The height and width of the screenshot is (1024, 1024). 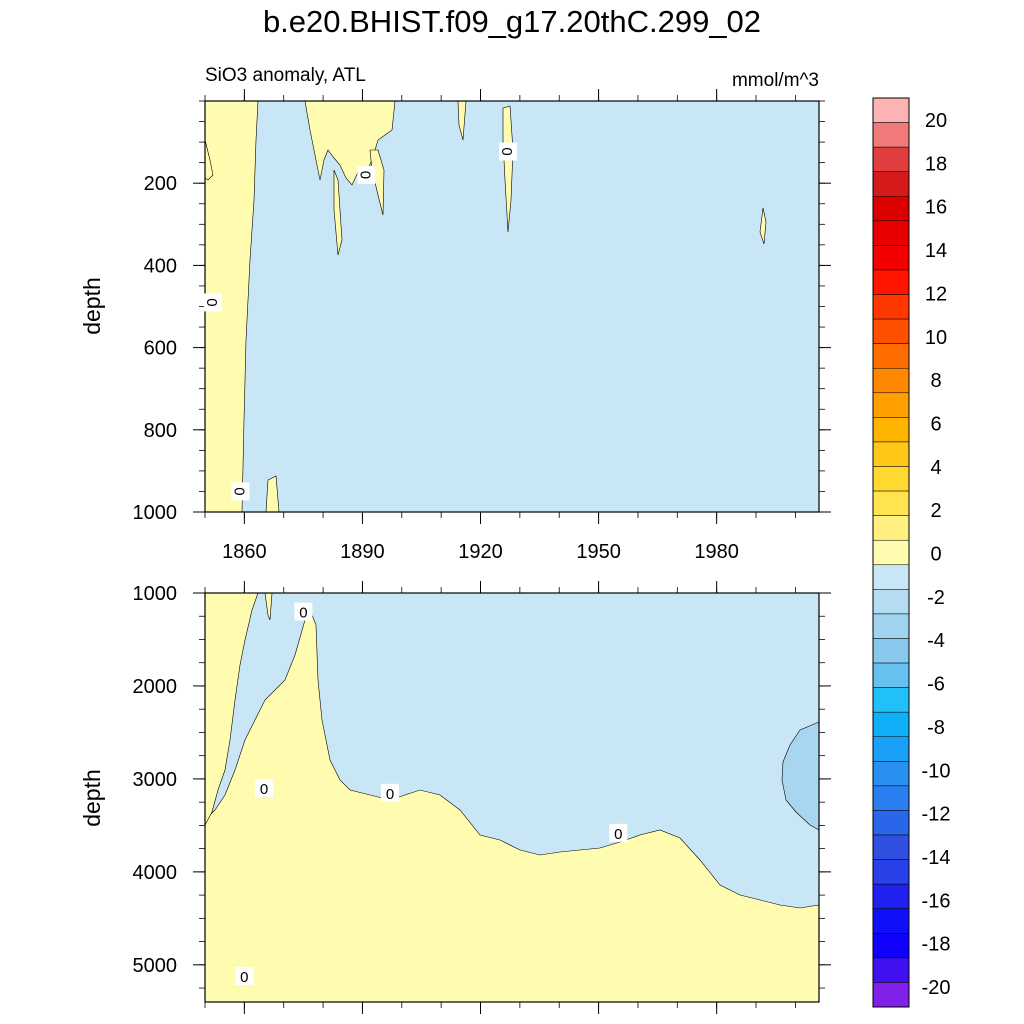 What do you see at coordinates (936, 121) in the screenshot?
I see `colorbar-label: 20` at bounding box center [936, 121].